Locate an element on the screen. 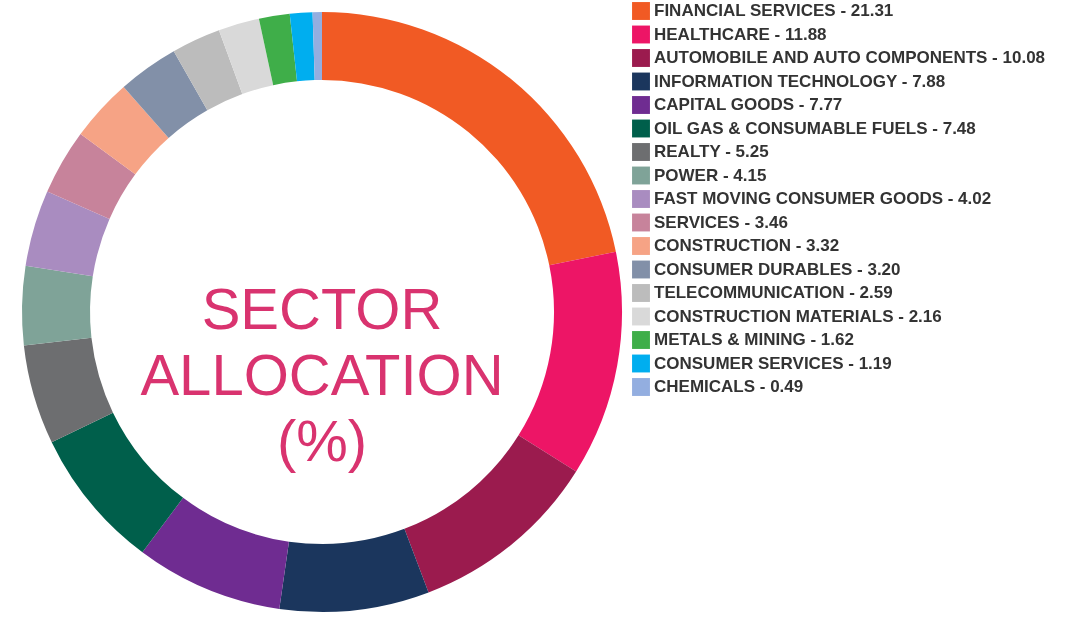  legend-label: CONSUMER SERVICES - 1.19 is located at coordinates (773, 363).